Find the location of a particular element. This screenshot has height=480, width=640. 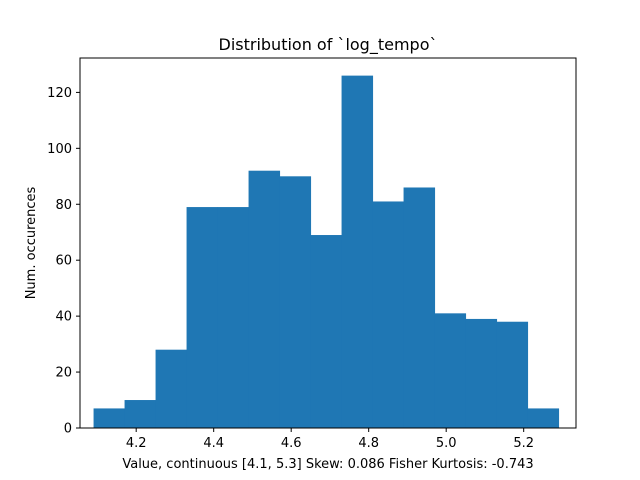

y-axis-label: Num. occurences is located at coordinates (31, 242).